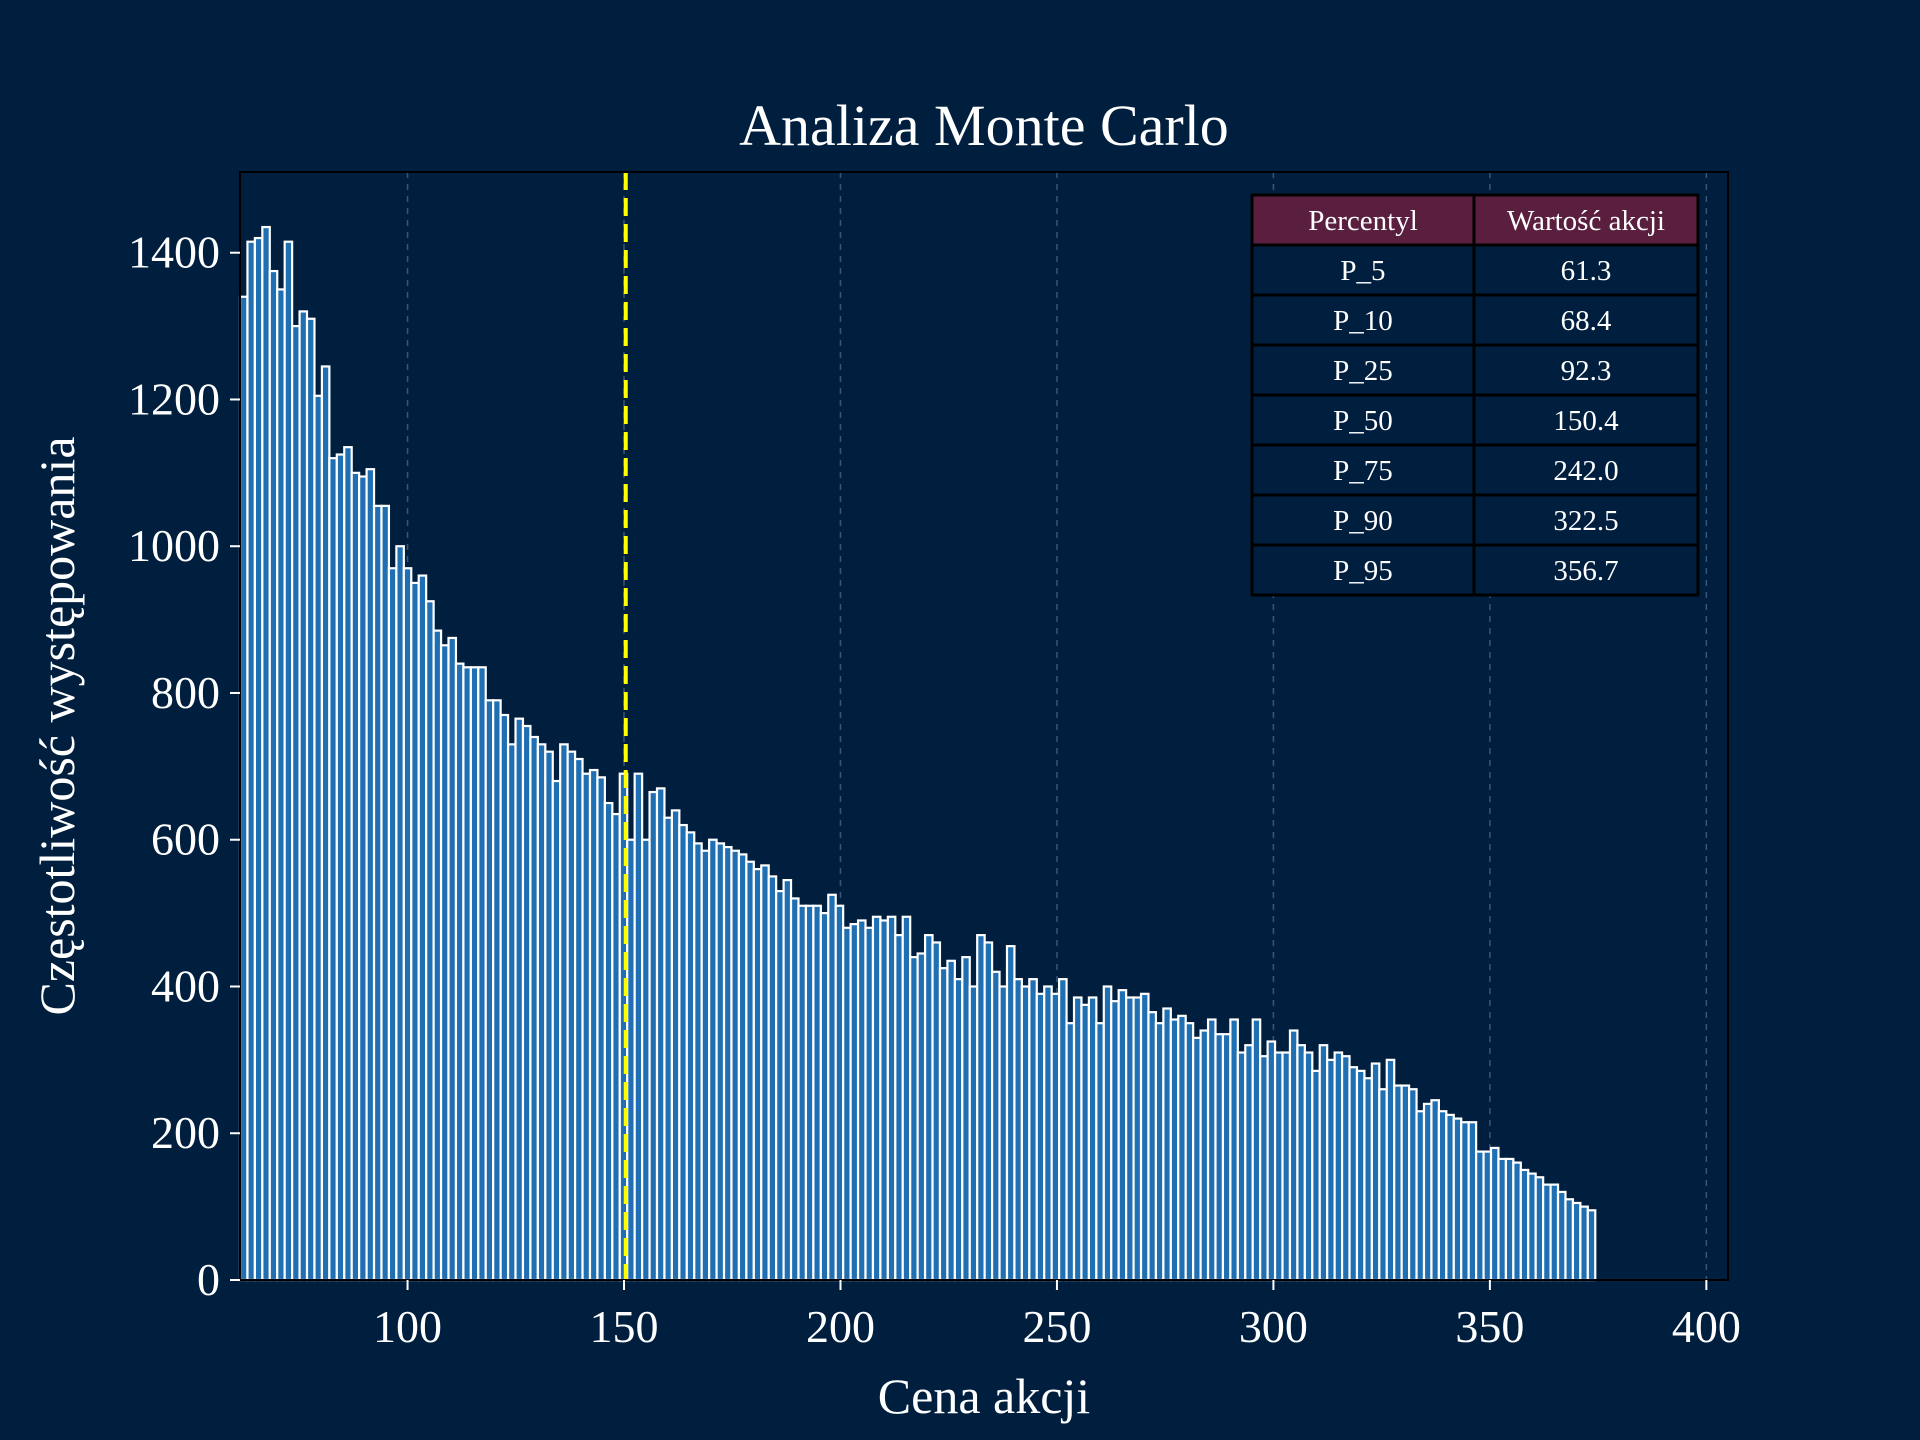  I want to click on table-cell-text: 92.3, so click(1586, 371).